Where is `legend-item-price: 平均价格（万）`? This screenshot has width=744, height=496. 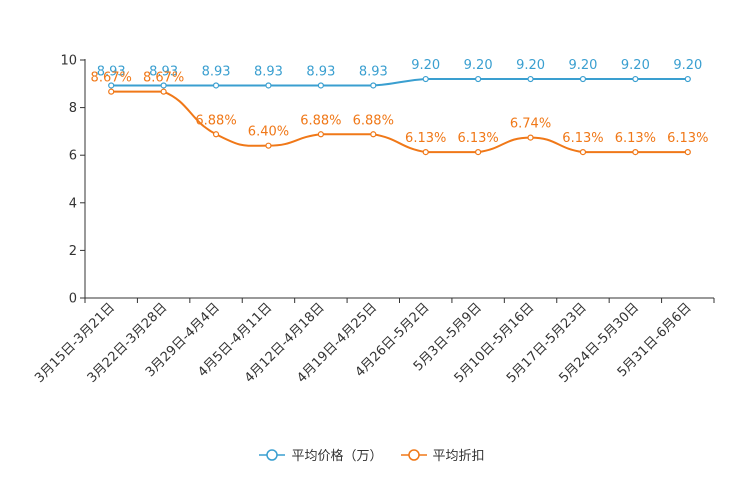 legend-item-price: 平均价格（万） is located at coordinates (321, 454).